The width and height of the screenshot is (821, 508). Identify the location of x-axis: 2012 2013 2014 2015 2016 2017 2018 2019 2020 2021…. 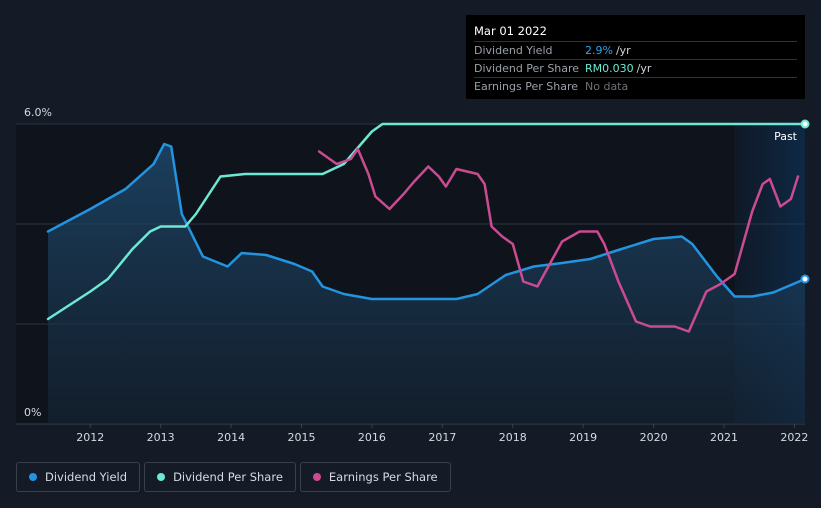
(442, 434).